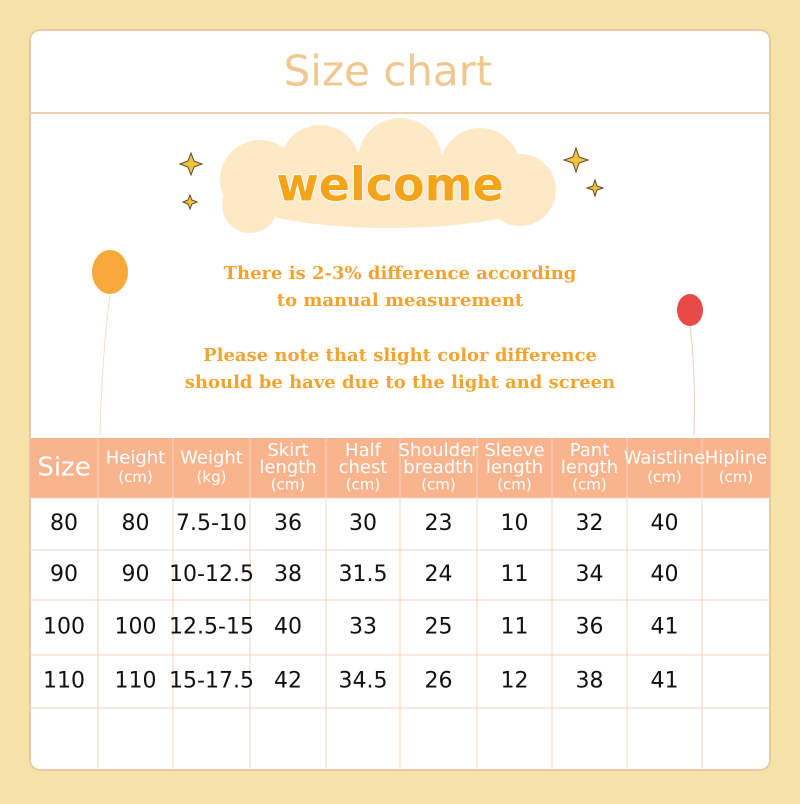  I want to click on cell: 25, so click(439, 627).